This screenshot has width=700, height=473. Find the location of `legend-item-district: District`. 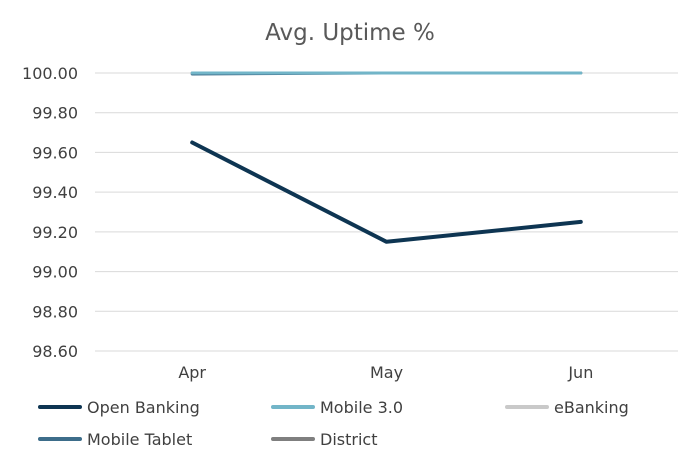

legend-item-district: District is located at coordinates (324, 439).